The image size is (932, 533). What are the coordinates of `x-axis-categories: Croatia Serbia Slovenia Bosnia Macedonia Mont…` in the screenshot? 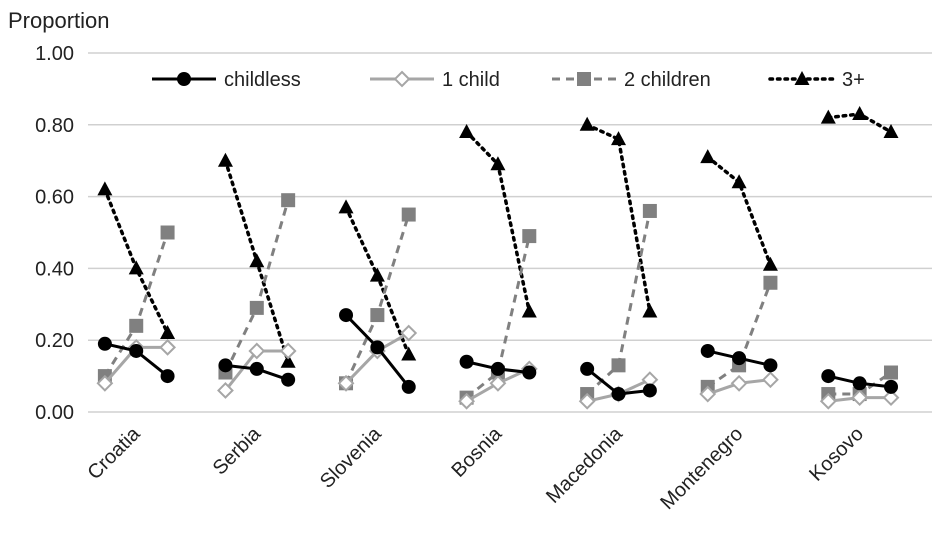 It's located at (475, 468).